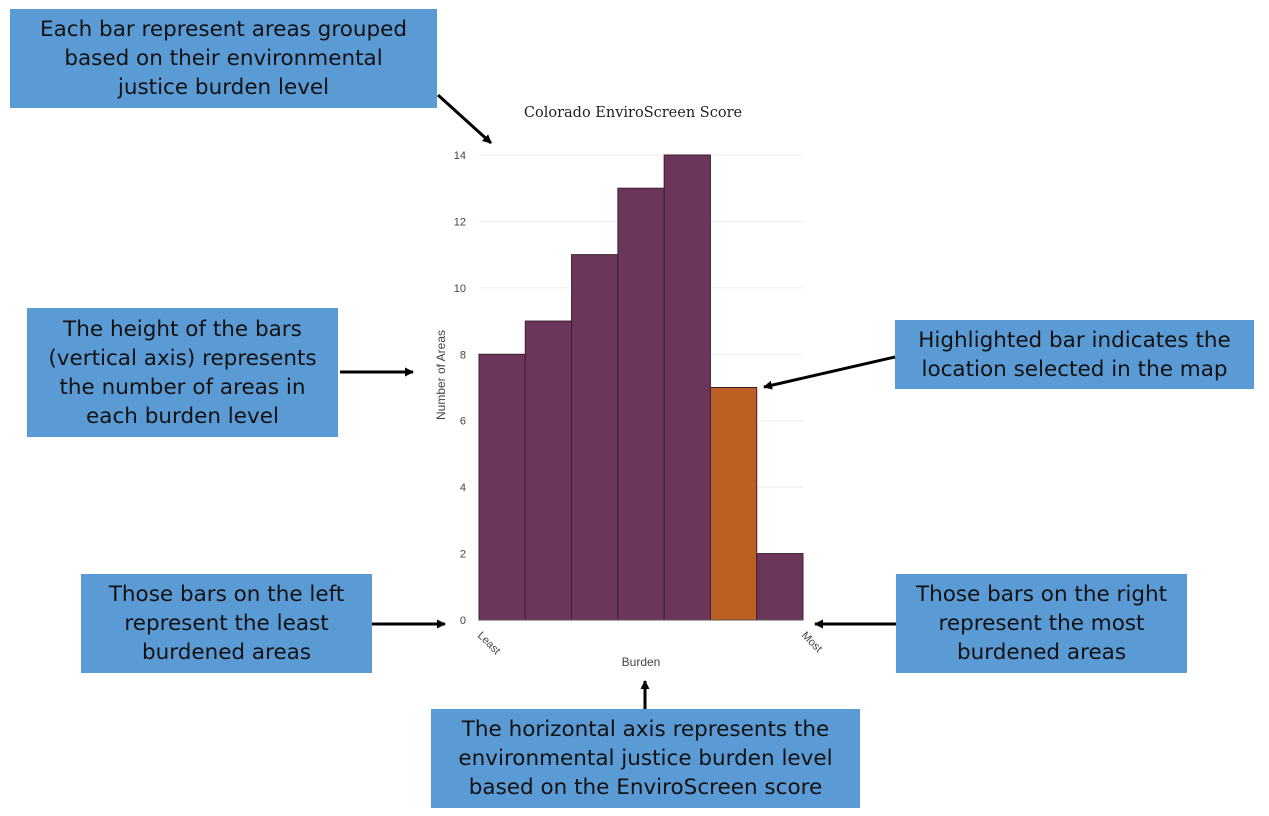 The image size is (1269, 816). What do you see at coordinates (641, 662) in the screenshot?
I see `x-axis-title: Burden` at bounding box center [641, 662].